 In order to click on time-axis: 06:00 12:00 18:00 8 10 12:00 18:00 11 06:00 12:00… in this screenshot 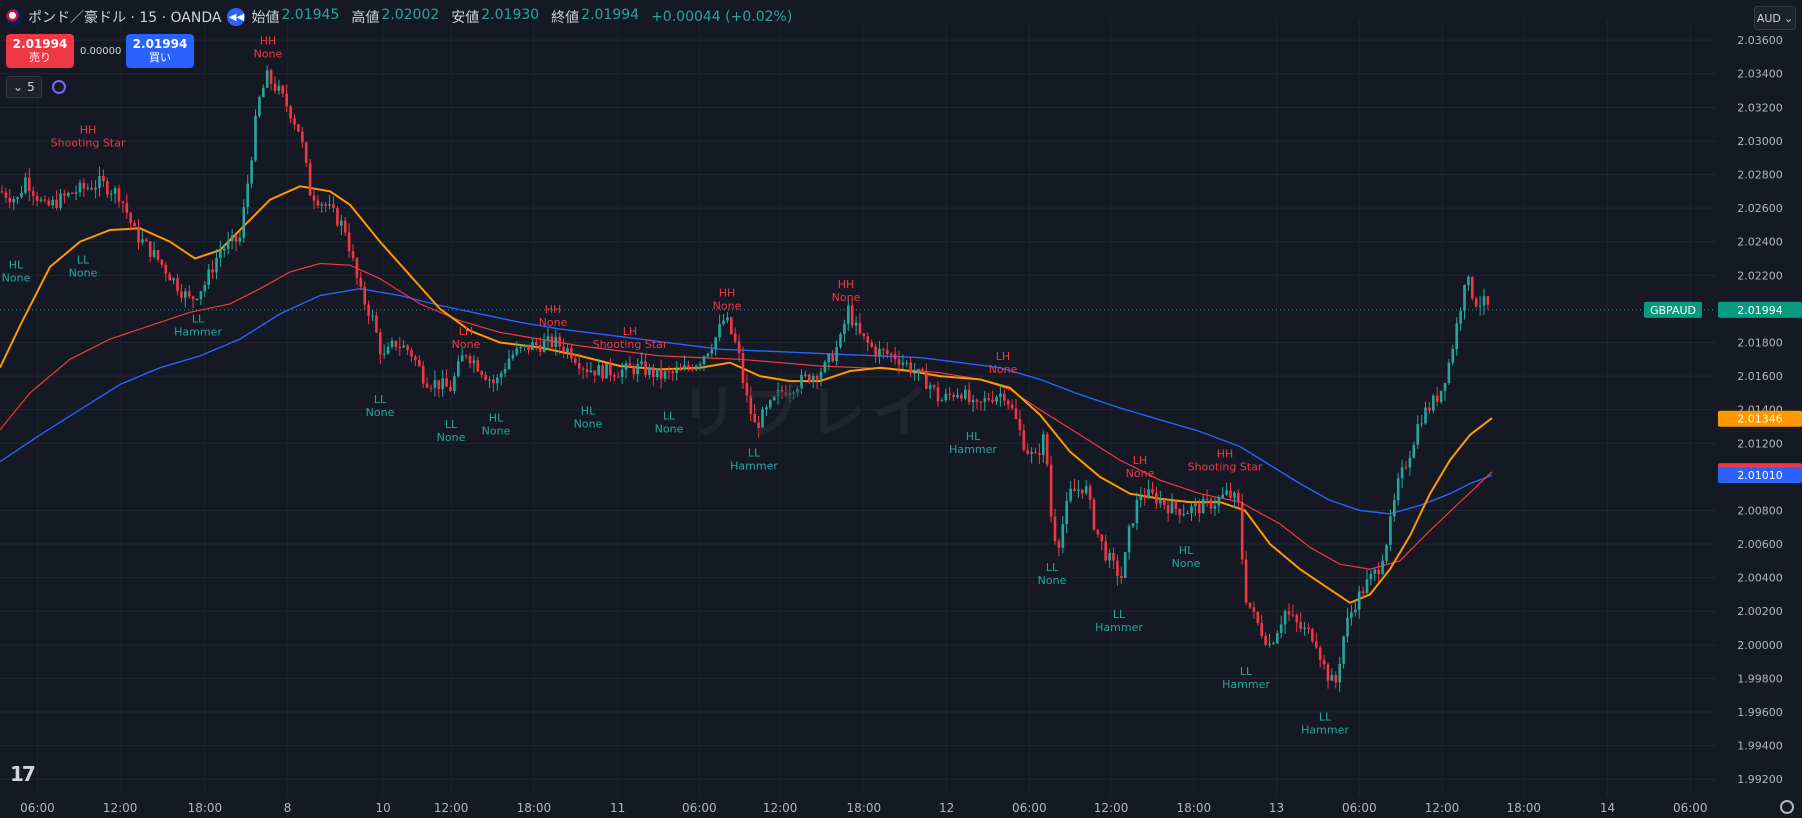, I will do `click(863, 808)`.